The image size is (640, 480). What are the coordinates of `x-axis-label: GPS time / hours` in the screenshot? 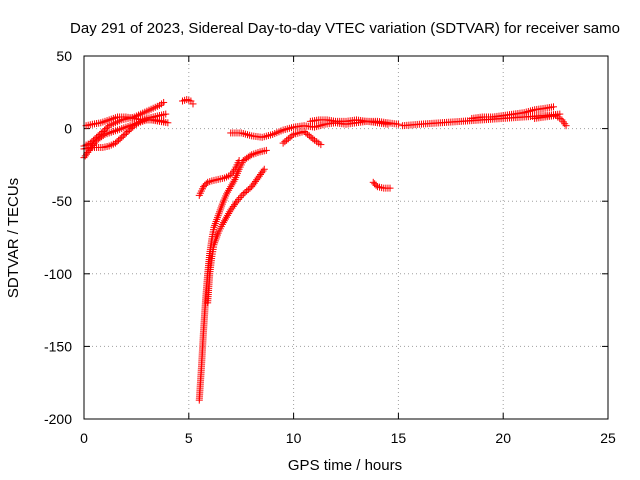 It's located at (345, 465).